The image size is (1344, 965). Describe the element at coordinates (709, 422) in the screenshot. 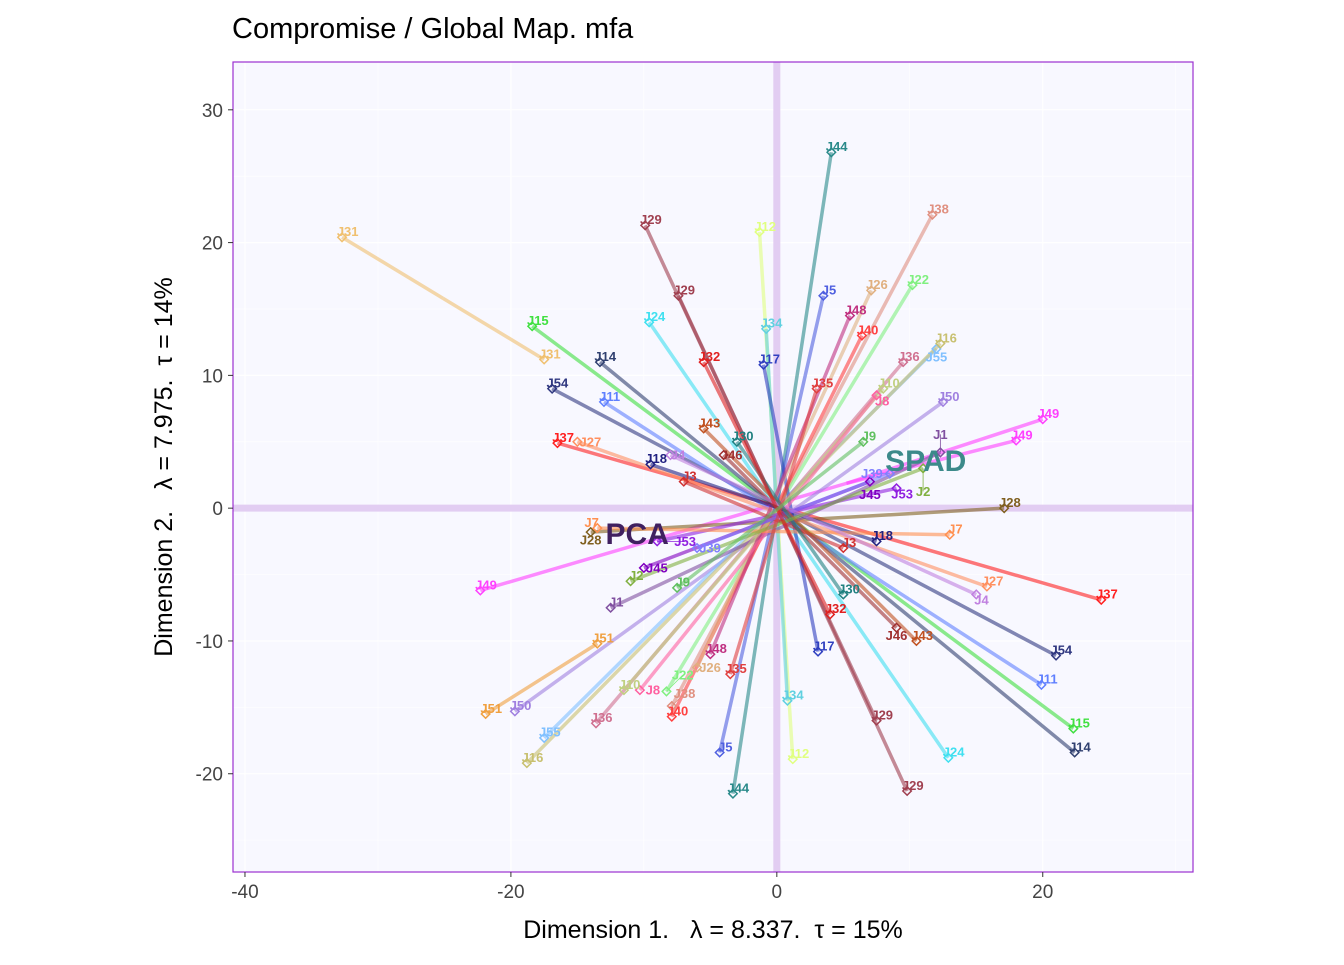

I see `point-label: J43` at that location.